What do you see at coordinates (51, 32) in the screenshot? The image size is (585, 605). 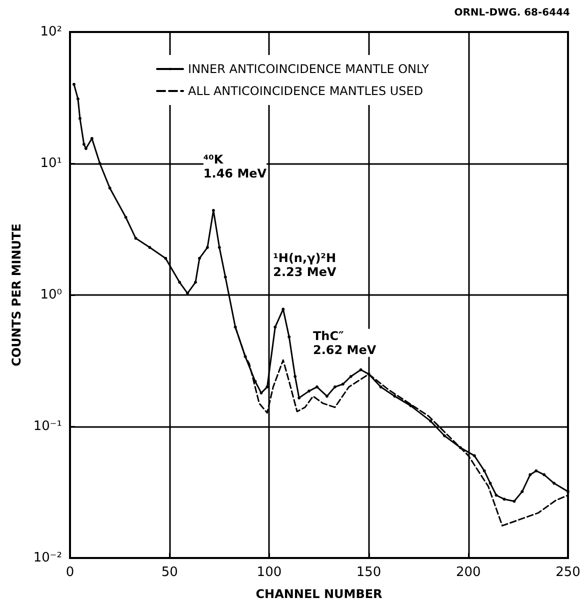 I see `y-tick-label: 10²` at bounding box center [51, 32].